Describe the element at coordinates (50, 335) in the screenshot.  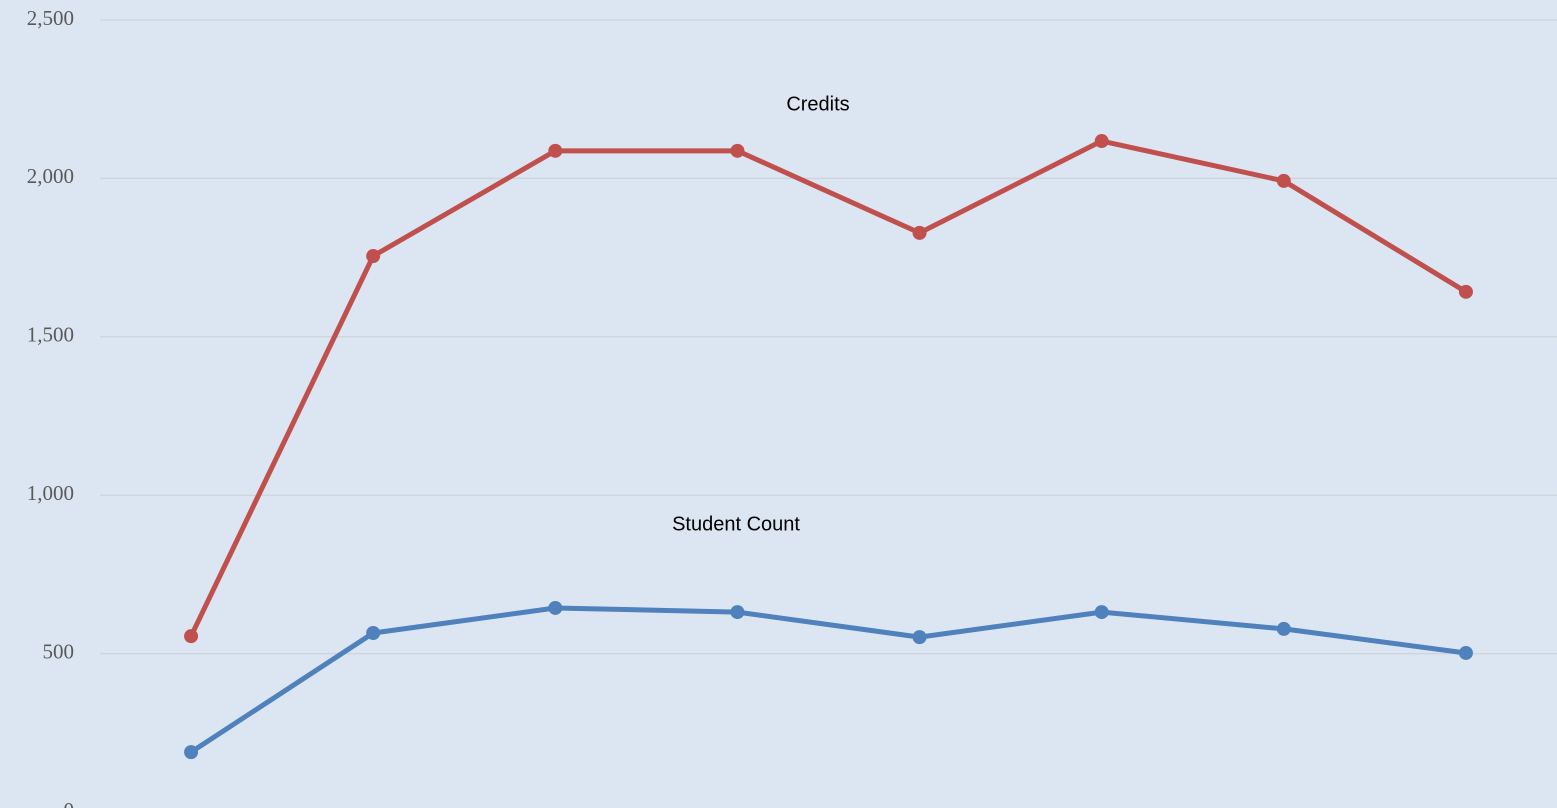
I see `y-tick-label: 1,500` at that location.